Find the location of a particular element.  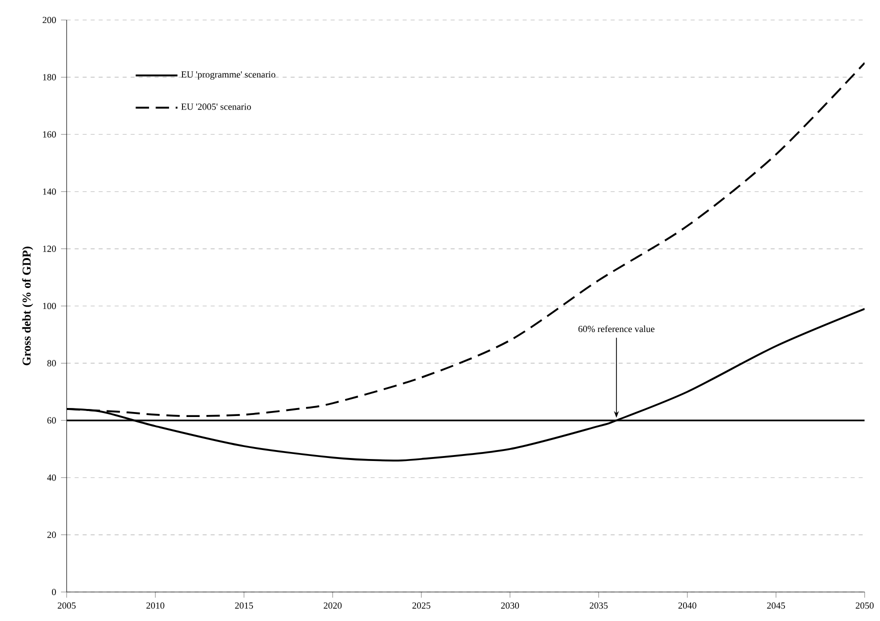

y-tick-label: 40 is located at coordinates (51, 477).